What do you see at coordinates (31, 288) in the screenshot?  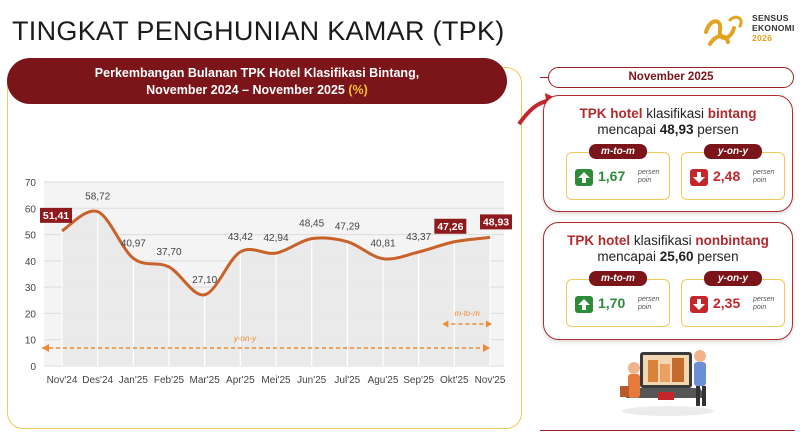 I see `y-tick-label: 30` at bounding box center [31, 288].